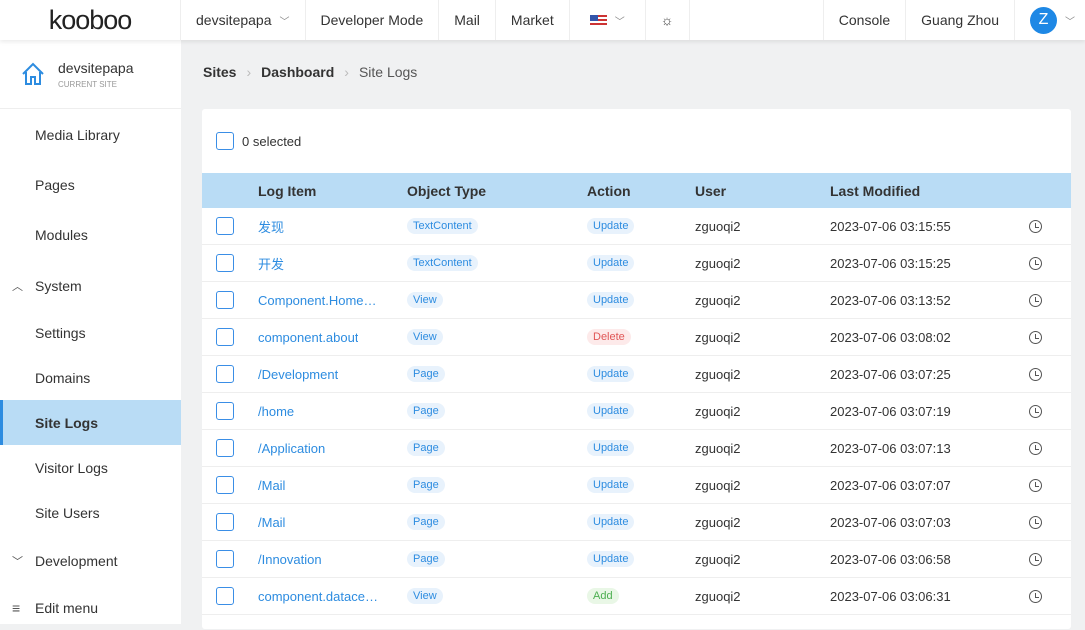 The height and width of the screenshot is (630, 1085). I want to click on market-link: Market, so click(533, 20).